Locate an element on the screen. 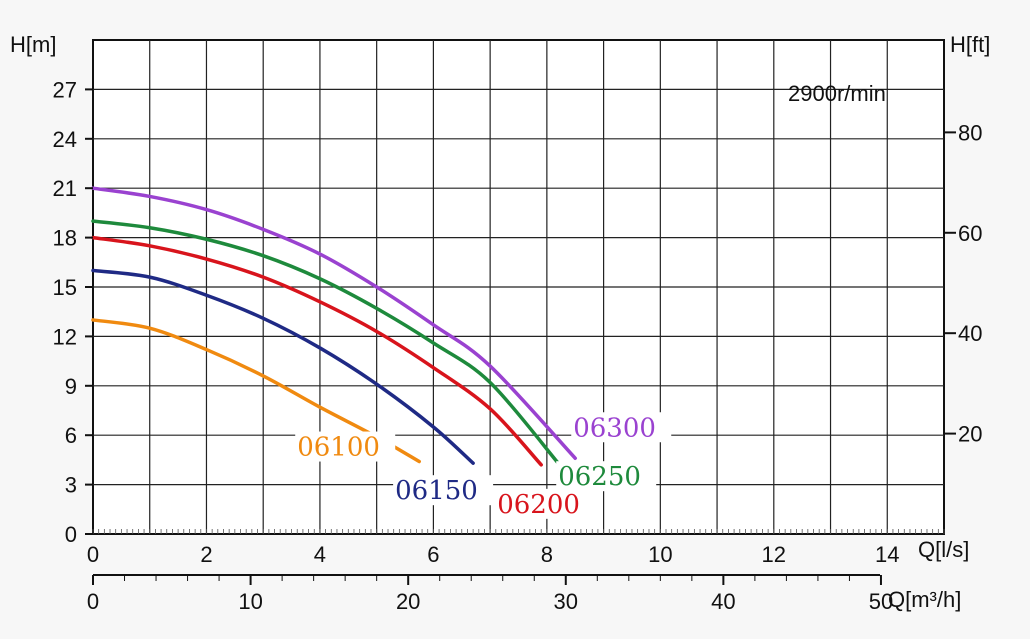  x-ls-tick-label: 10 is located at coordinates (660, 554).